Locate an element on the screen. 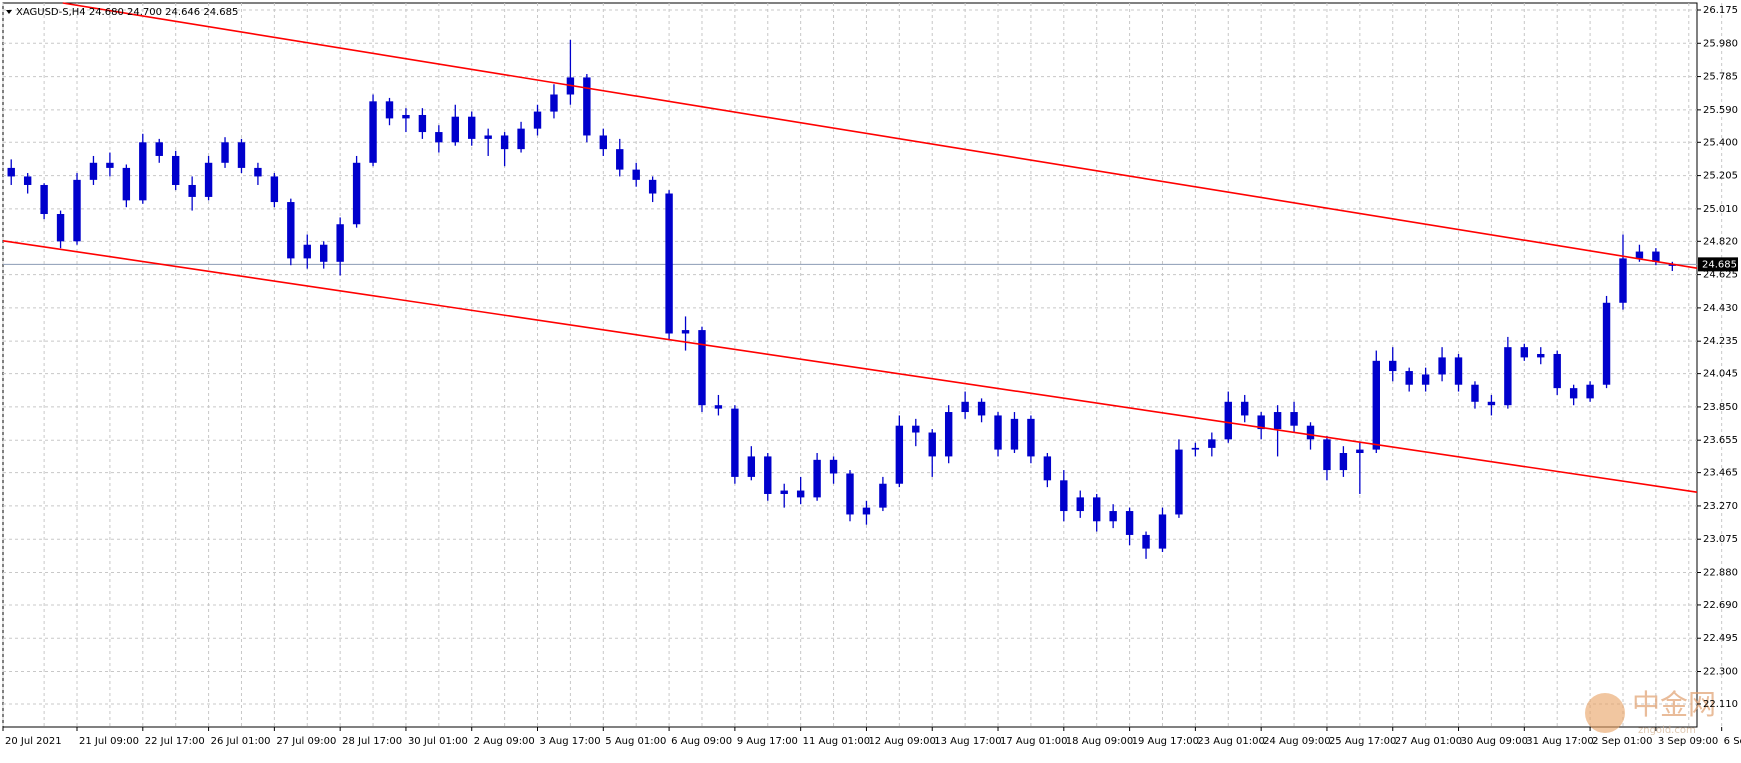 This screenshot has height=763, width=1741. x-tick-label: 28 Jul 17:00 is located at coordinates (372, 741).